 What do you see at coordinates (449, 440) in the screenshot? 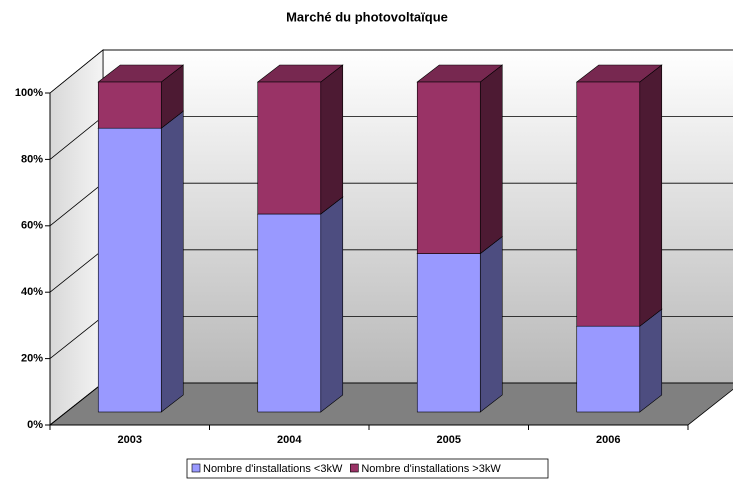
I see `x-tick-label: 2005` at bounding box center [449, 440].